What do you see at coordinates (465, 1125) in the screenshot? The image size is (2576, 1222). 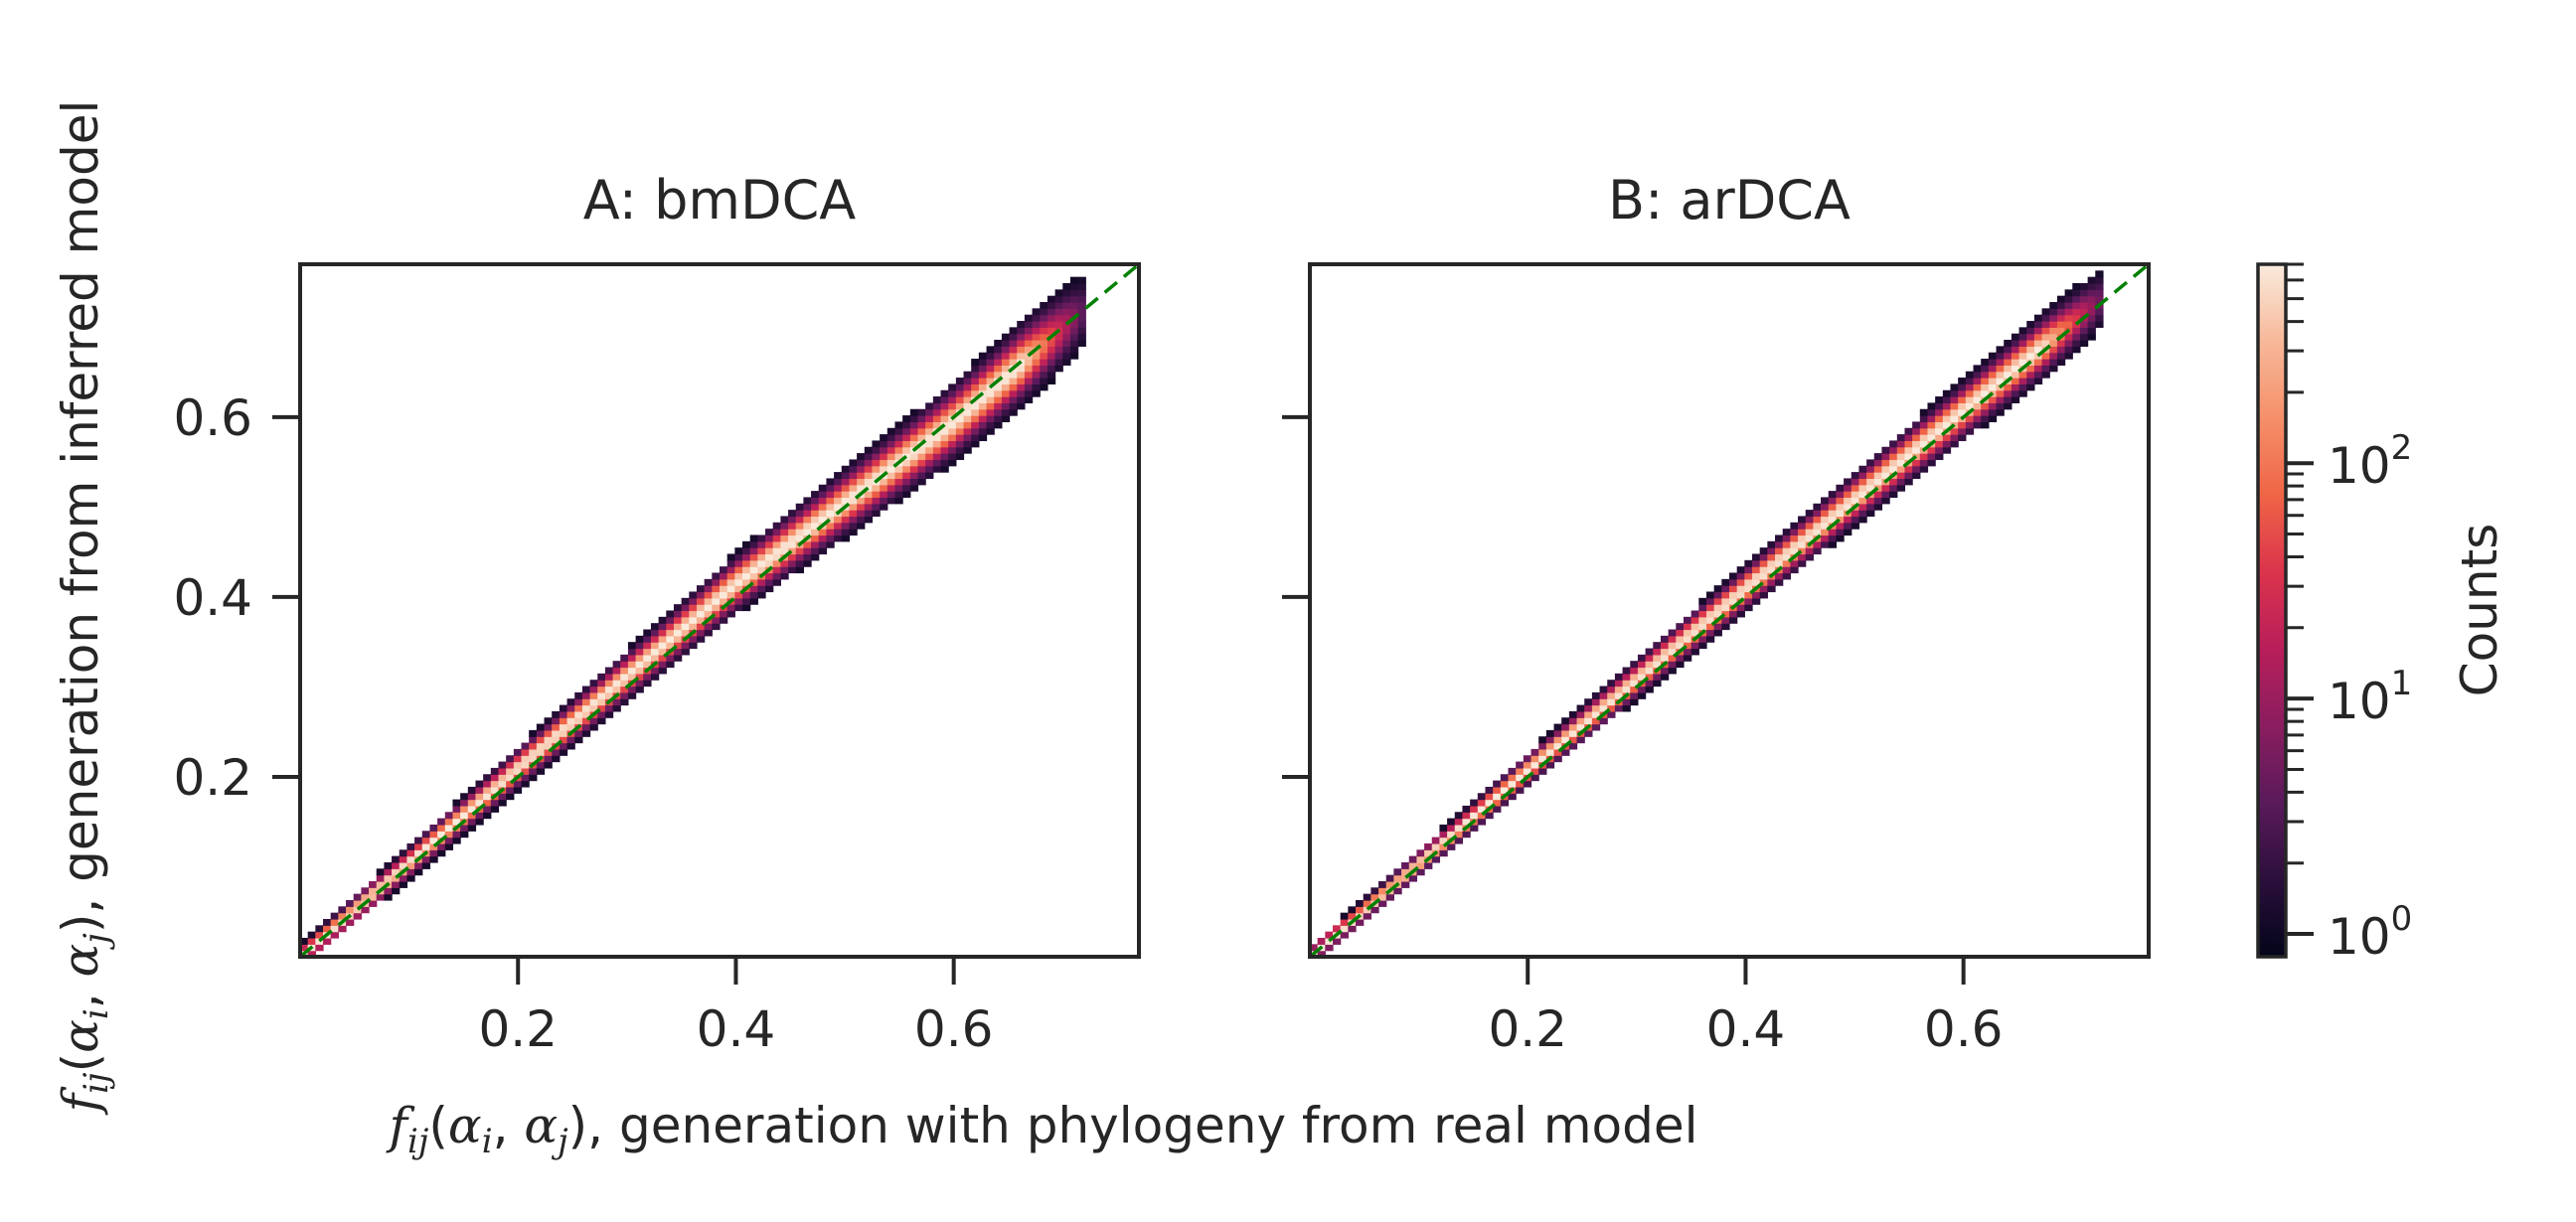 I see `x-axis-label-alpha-i: α` at bounding box center [465, 1125].